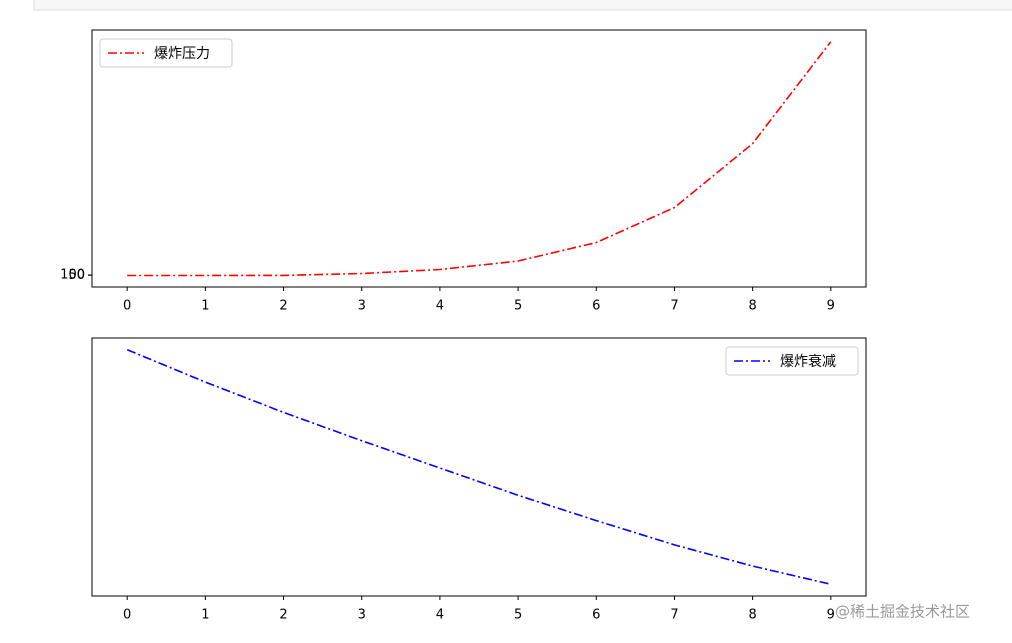 This screenshot has height=643, width=1012. I want to click on y-tick-label: 100, so click(72, 275).